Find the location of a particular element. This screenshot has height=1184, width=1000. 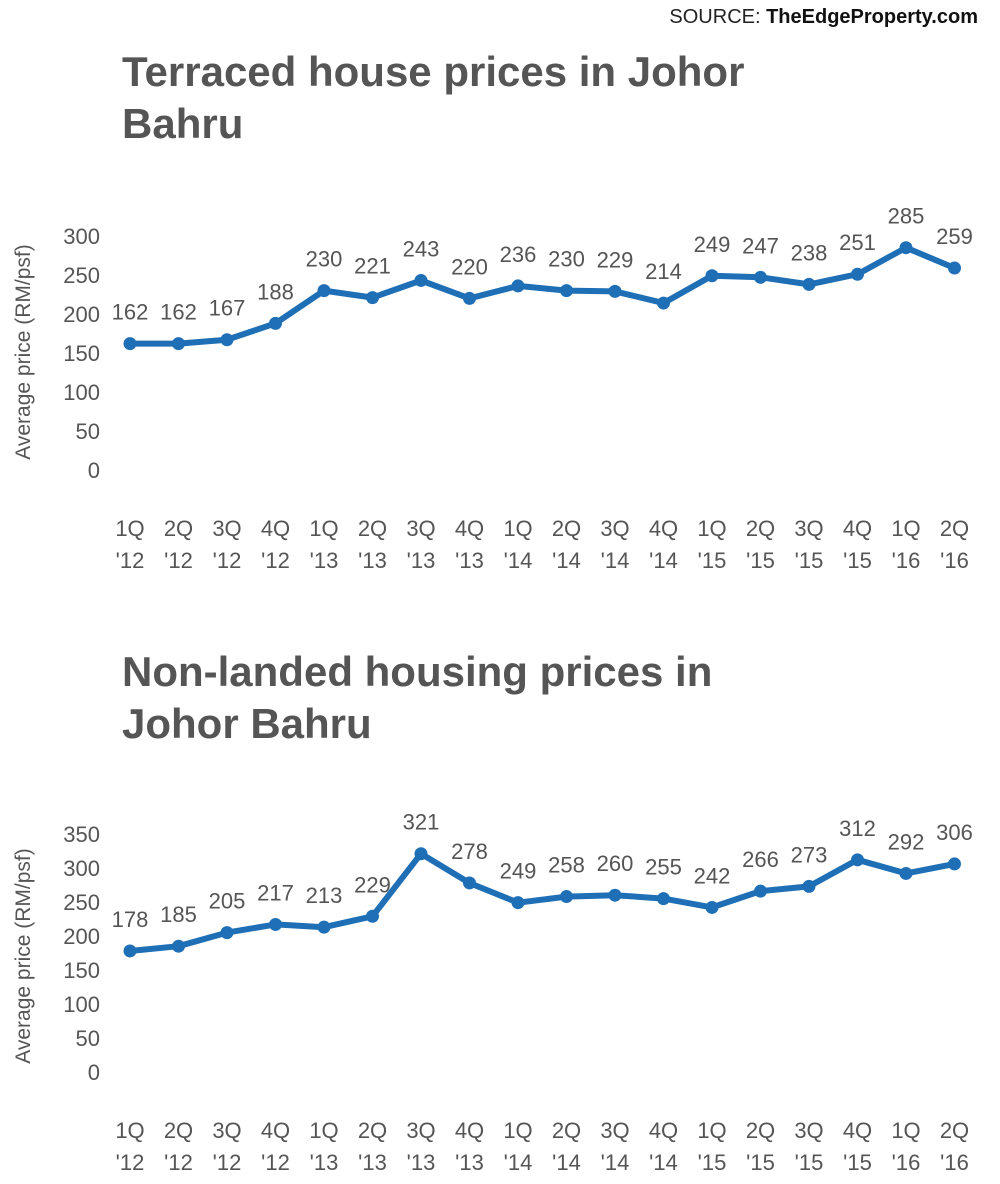

data-label: 278 is located at coordinates (469, 851).